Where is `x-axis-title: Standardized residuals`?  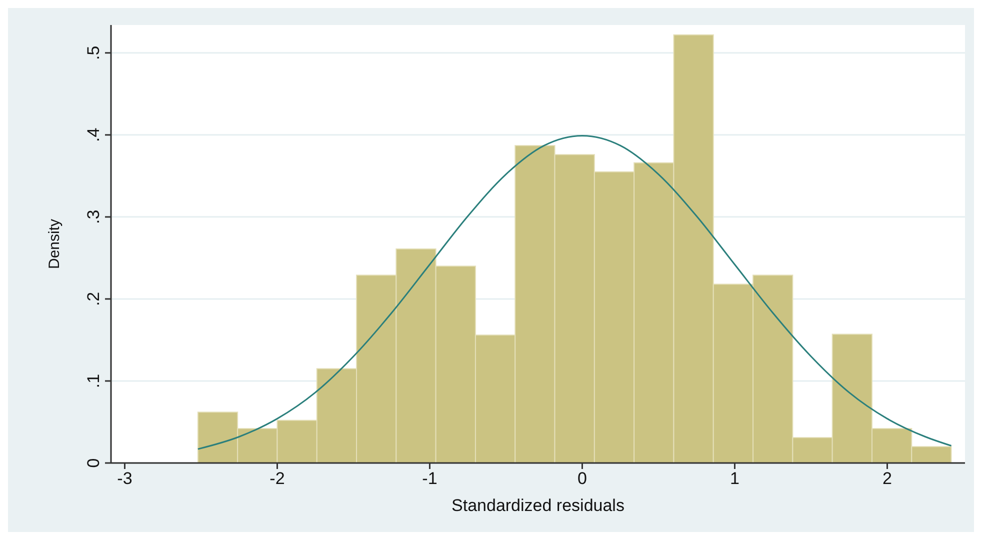 x-axis-title: Standardized residuals is located at coordinates (538, 505).